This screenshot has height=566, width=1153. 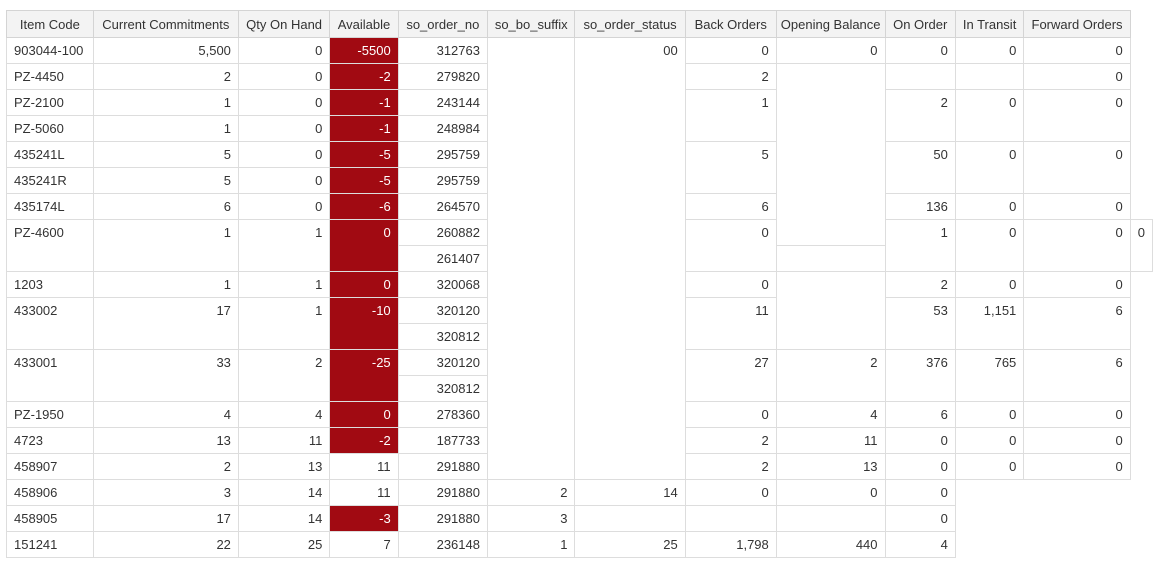 I want to click on so-order-status-cell: 00, so click(x=630, y=258).